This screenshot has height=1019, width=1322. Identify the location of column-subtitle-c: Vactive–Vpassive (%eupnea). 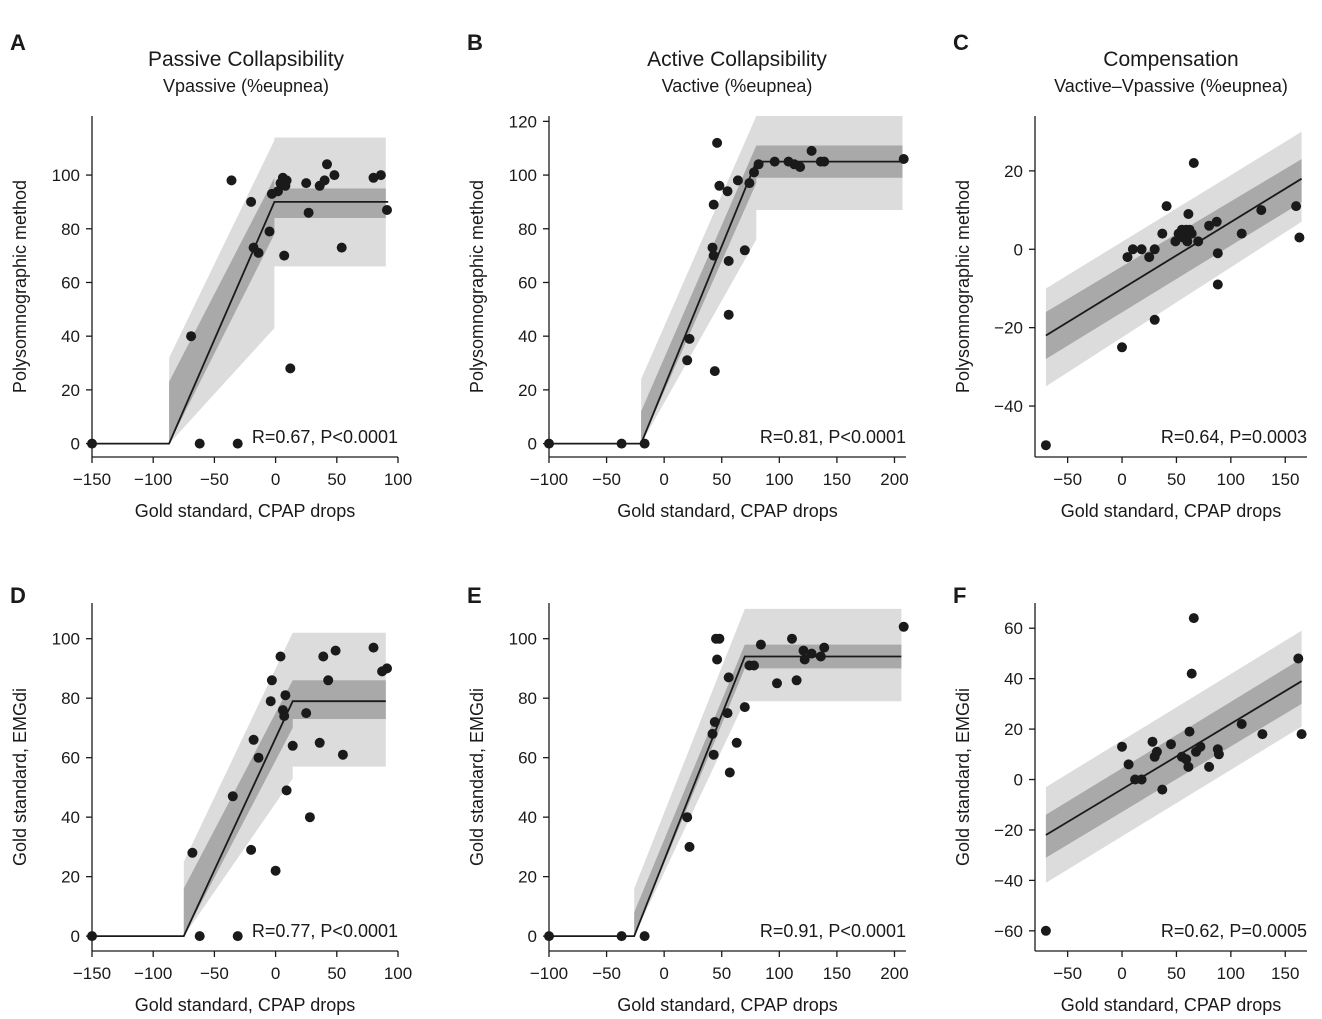
(1171, 86).